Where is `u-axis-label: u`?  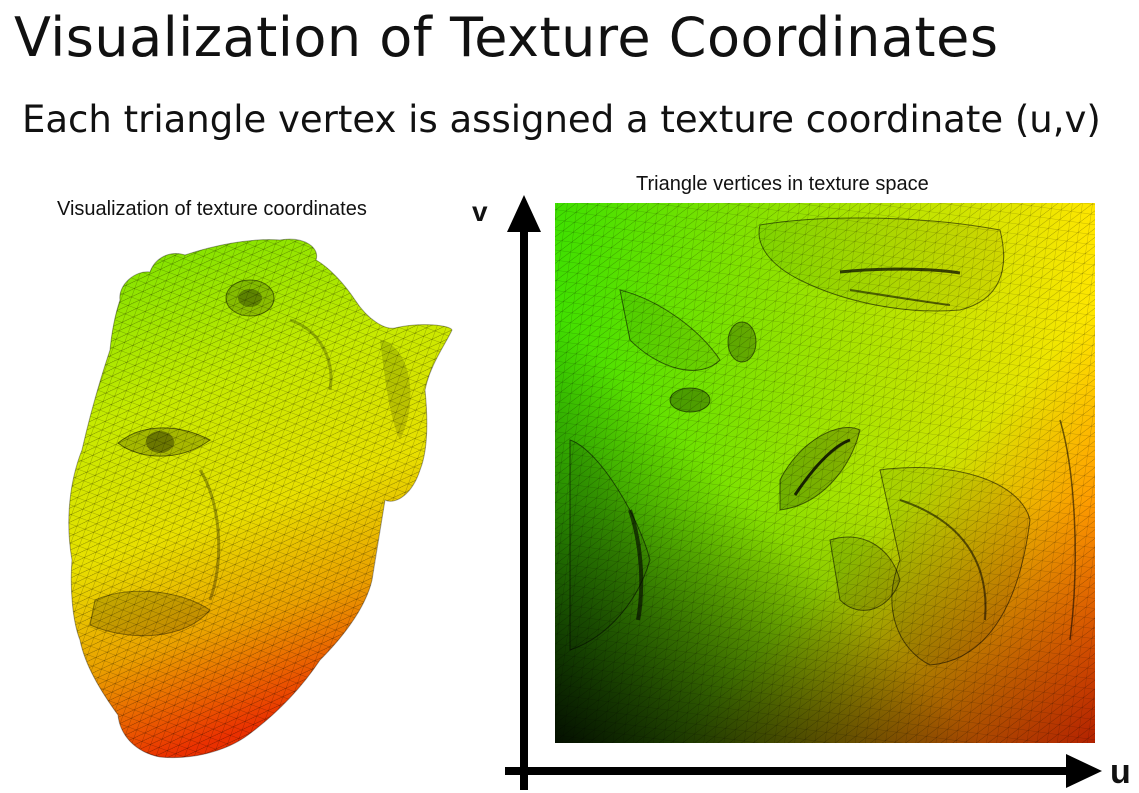
u-axis-label: u is located at coordinates (1120, 772).